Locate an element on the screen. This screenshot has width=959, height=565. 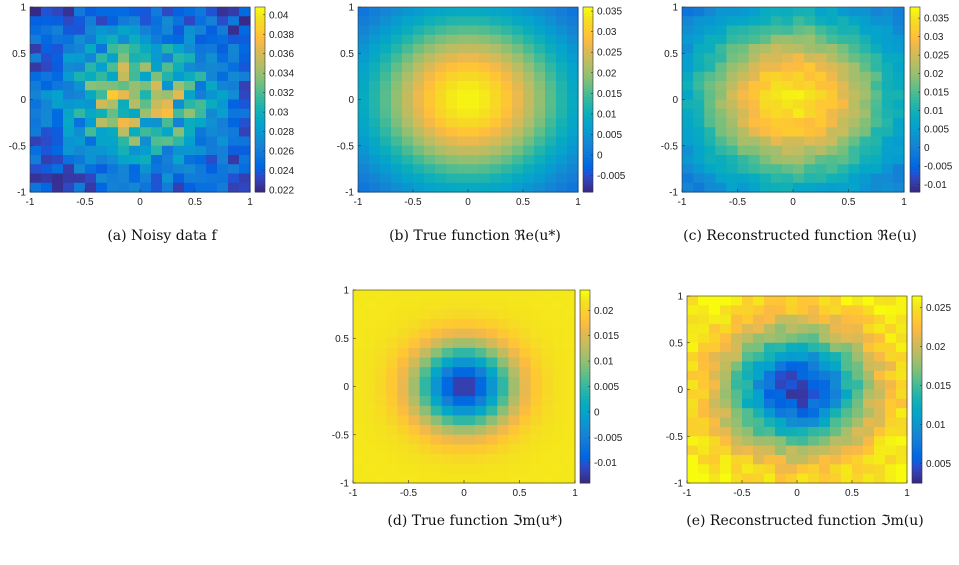
x-tick-label: 1 is located at coordinates (907, 493).